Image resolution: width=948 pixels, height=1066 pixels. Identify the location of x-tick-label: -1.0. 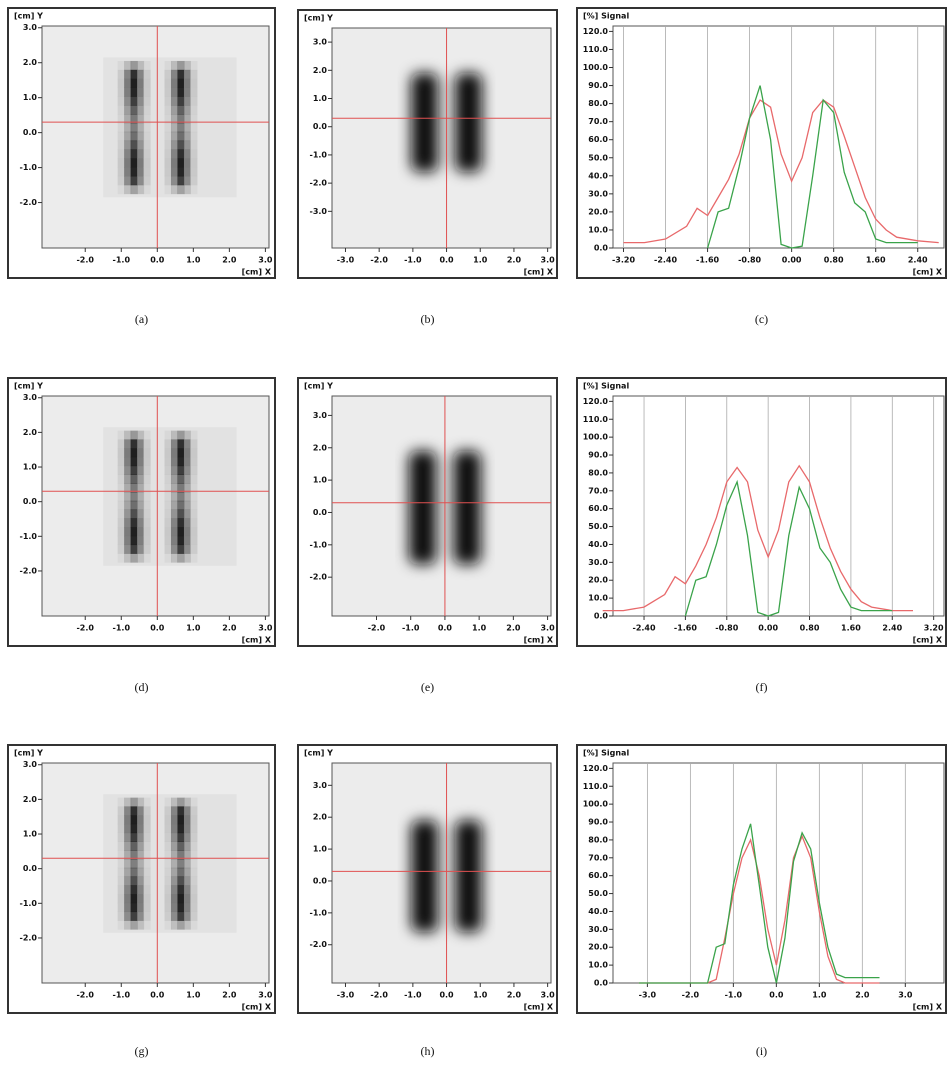
(122, 628).